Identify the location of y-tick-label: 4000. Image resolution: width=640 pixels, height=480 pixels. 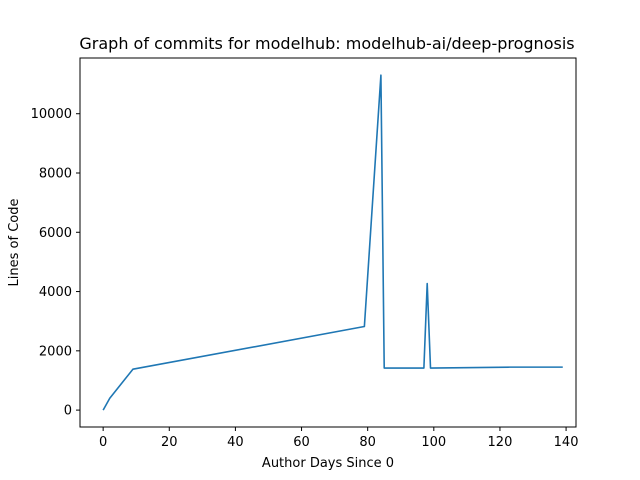
(55, 292).